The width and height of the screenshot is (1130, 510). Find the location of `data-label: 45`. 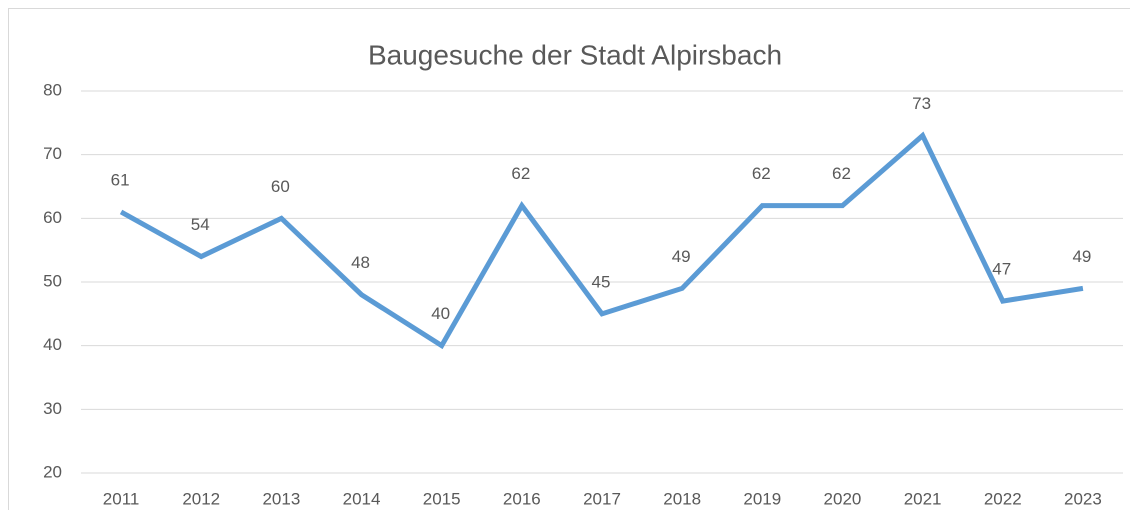

data-label: 45 is located at coordinates (601, 281).